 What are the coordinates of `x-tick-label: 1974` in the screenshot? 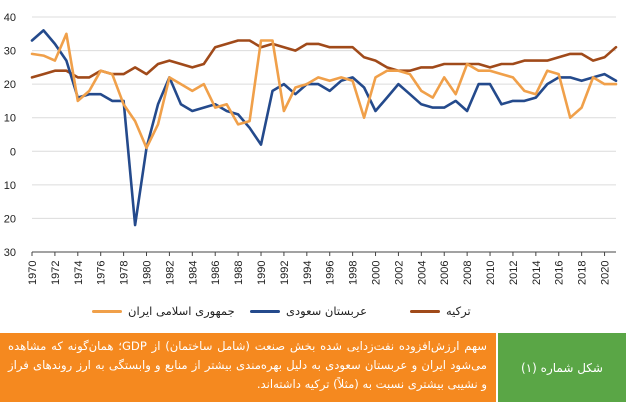 It's located at (79, 273).